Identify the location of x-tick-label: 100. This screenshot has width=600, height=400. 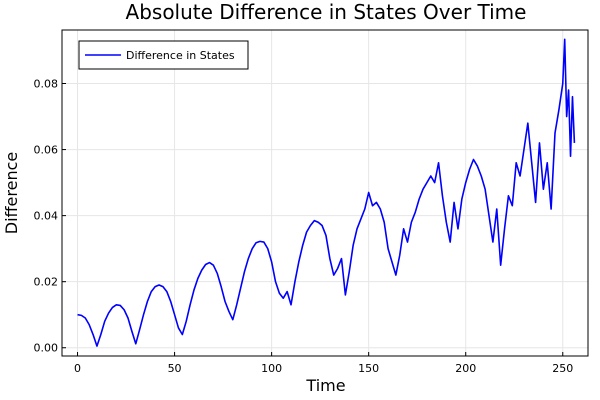
(271, 368).